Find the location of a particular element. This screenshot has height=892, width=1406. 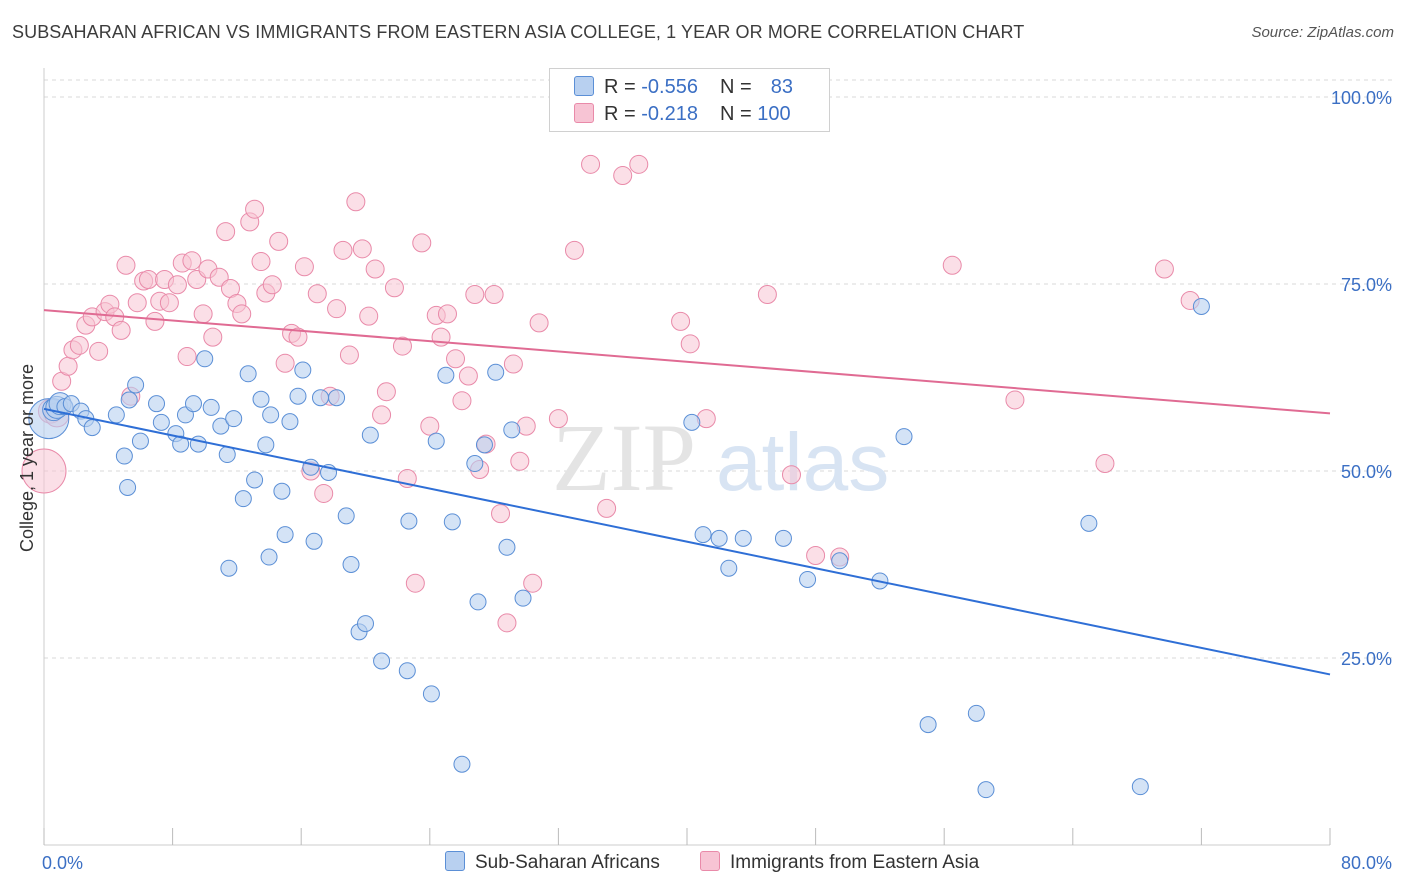

pink-swatch is located at coordinates (710, 861).